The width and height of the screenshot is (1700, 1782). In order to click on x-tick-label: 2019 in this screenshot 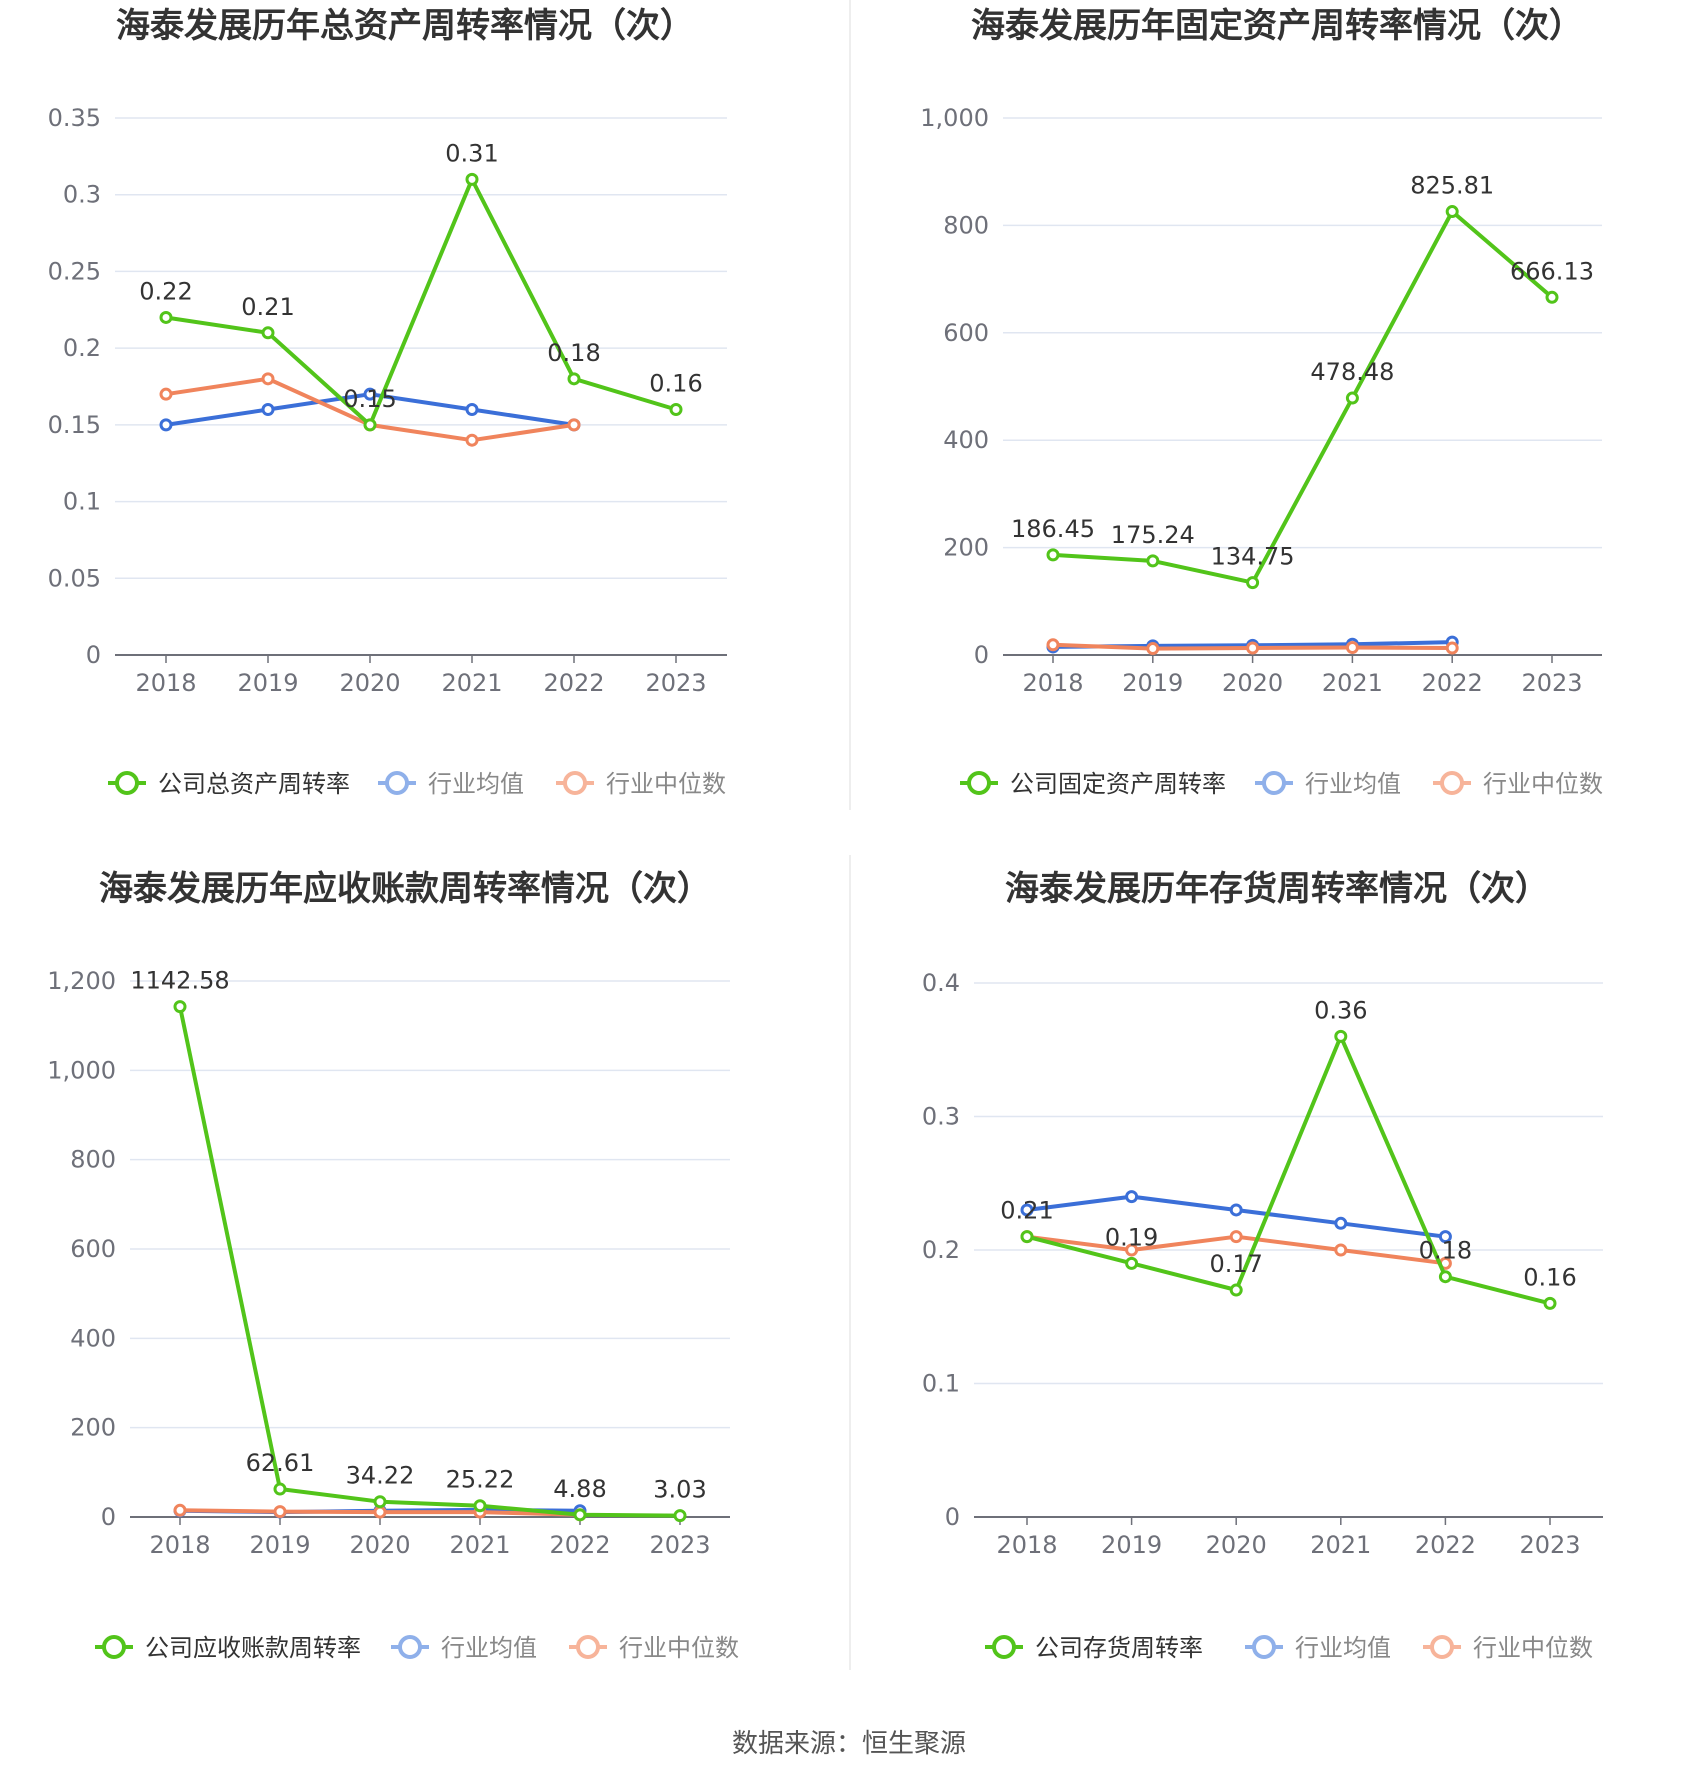, I will do `click(1152, 683)`.